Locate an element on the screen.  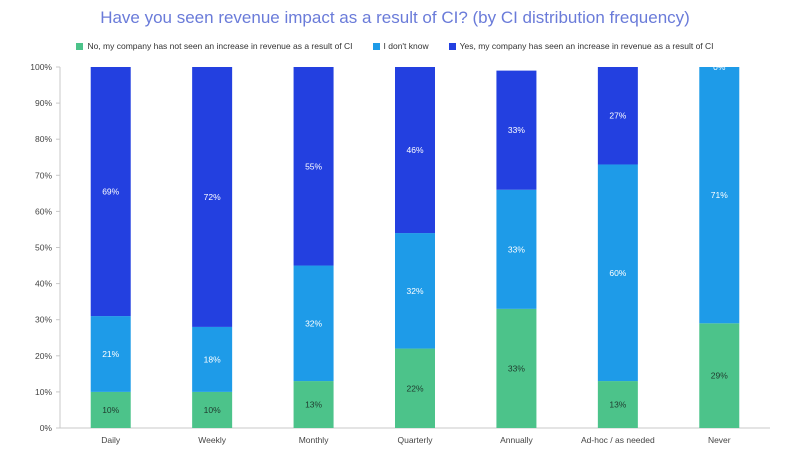
x-tick-label: Annually is located at coordinates (516, 440).